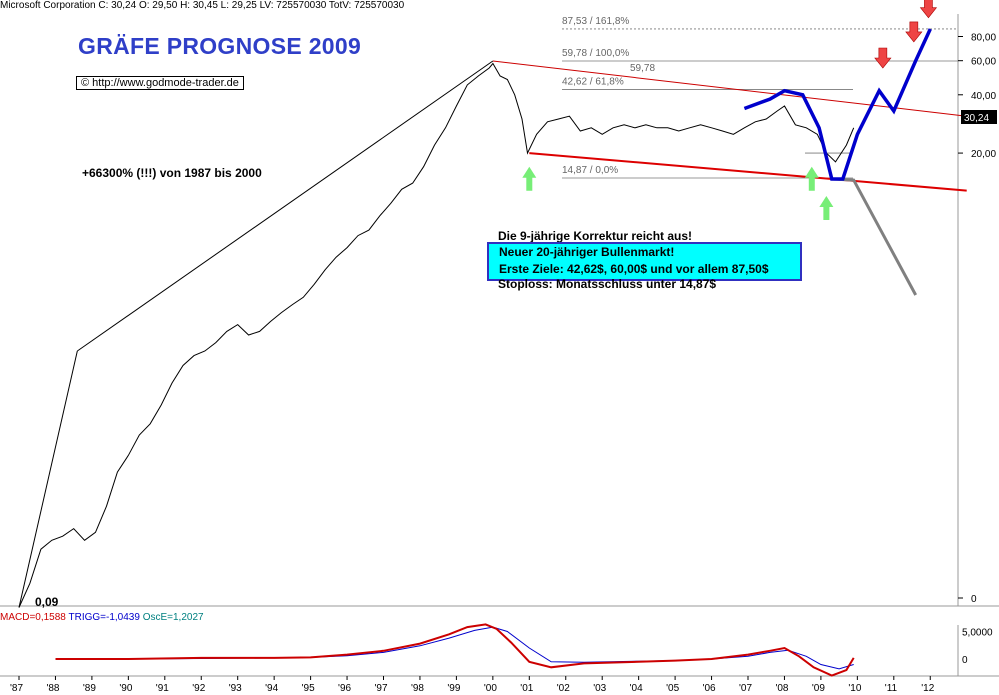 This screenshot has height=695, width=999. I want to click on x-tick-label: '97, so click(381, 688).